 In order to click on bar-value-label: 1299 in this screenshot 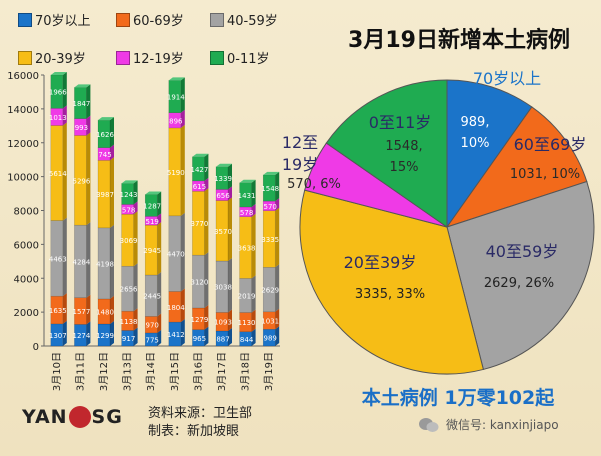, I will do `click(105, 336)`.